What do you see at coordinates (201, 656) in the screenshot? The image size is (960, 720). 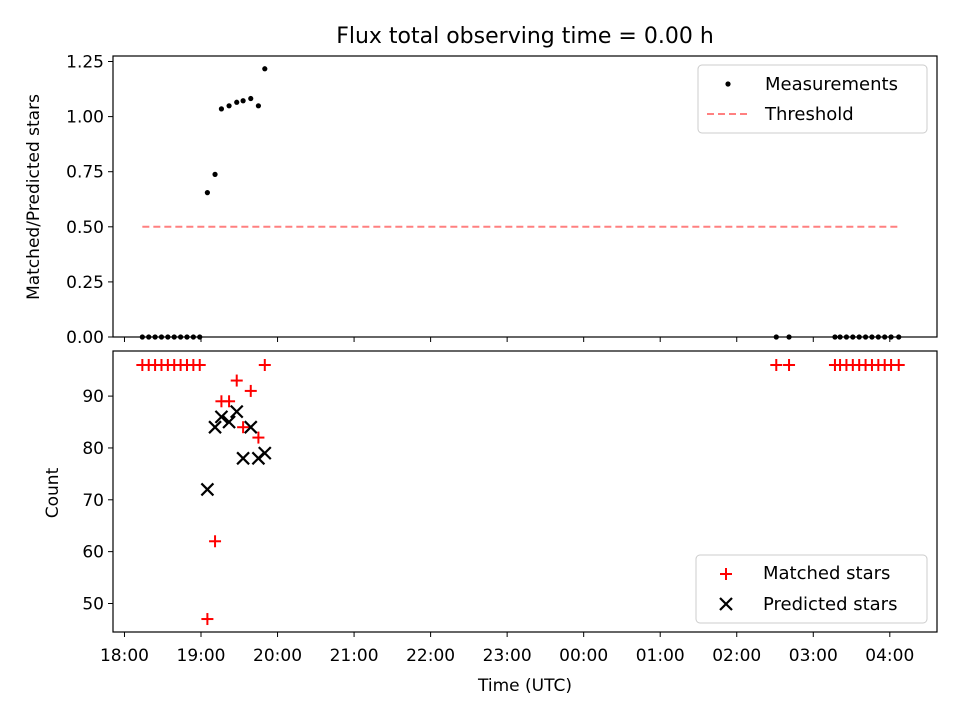 I see `x-tick-label: 19:00` at bounding box center [201, 656].